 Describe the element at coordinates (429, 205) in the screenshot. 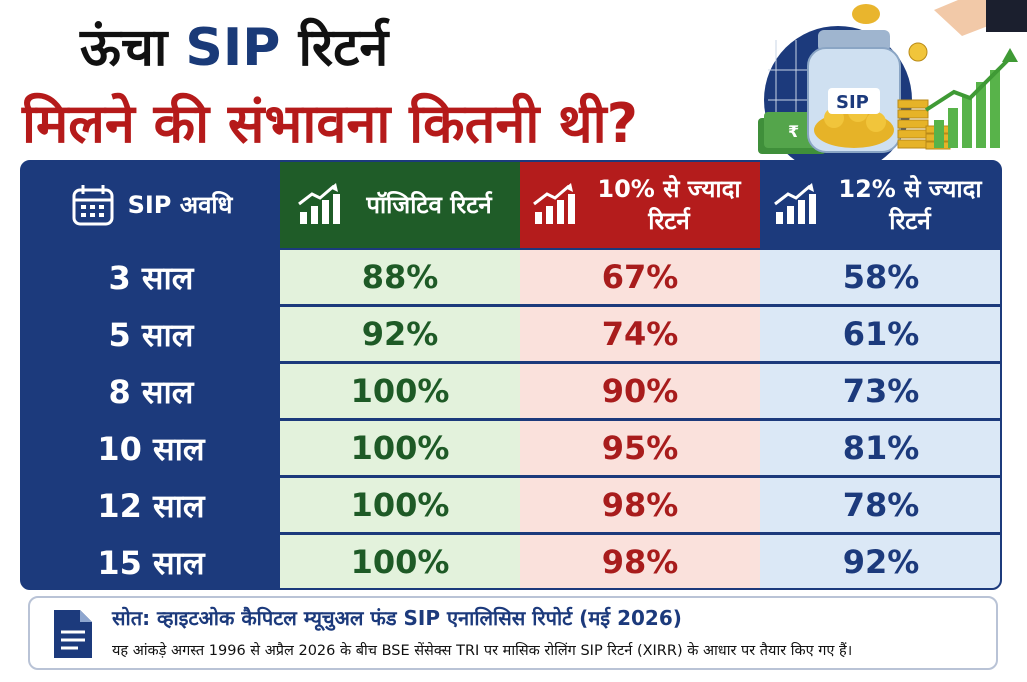

I see `header-positive-label: पॉजिटिव रिटर्न` at that location.